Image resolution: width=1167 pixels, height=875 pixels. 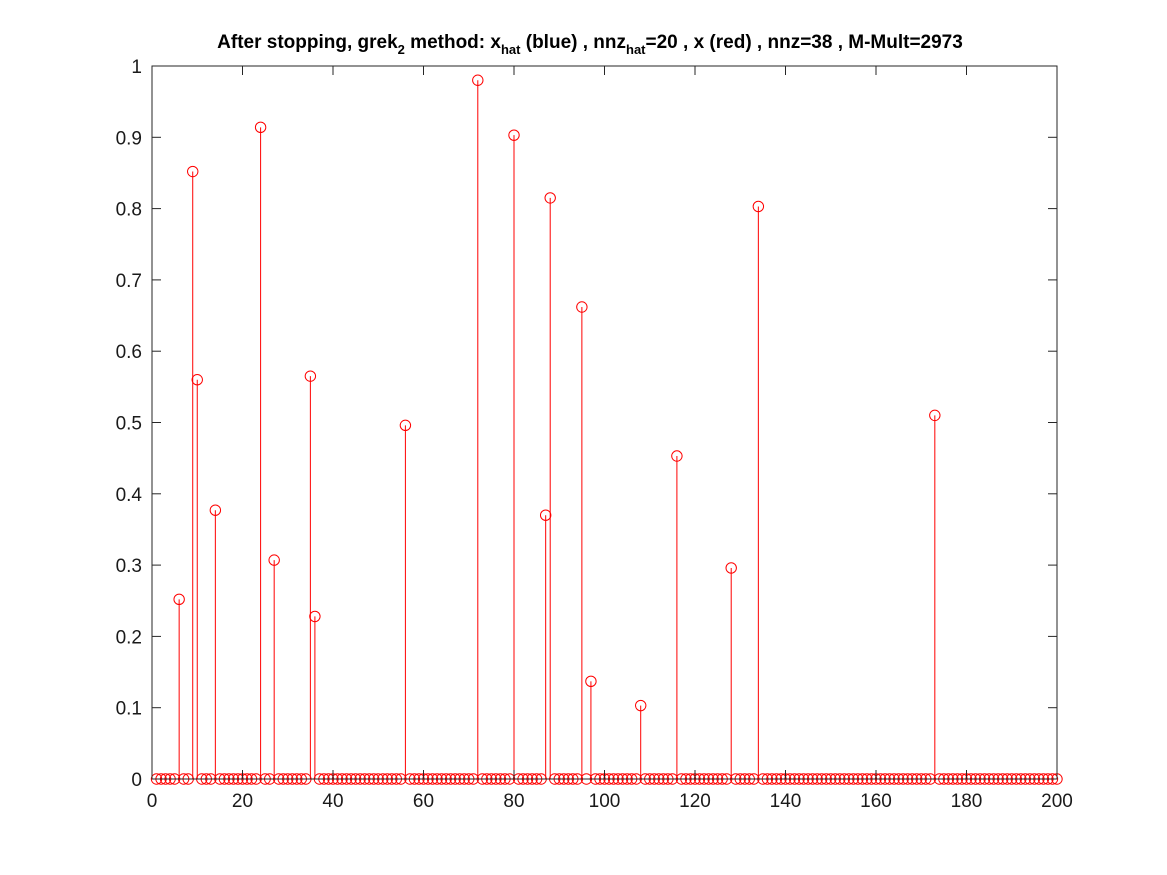 What do you see at coordinates (129, 424) in the screenshot?
I see `y-tick-label: 0.5` at bounding box center [129, 424].